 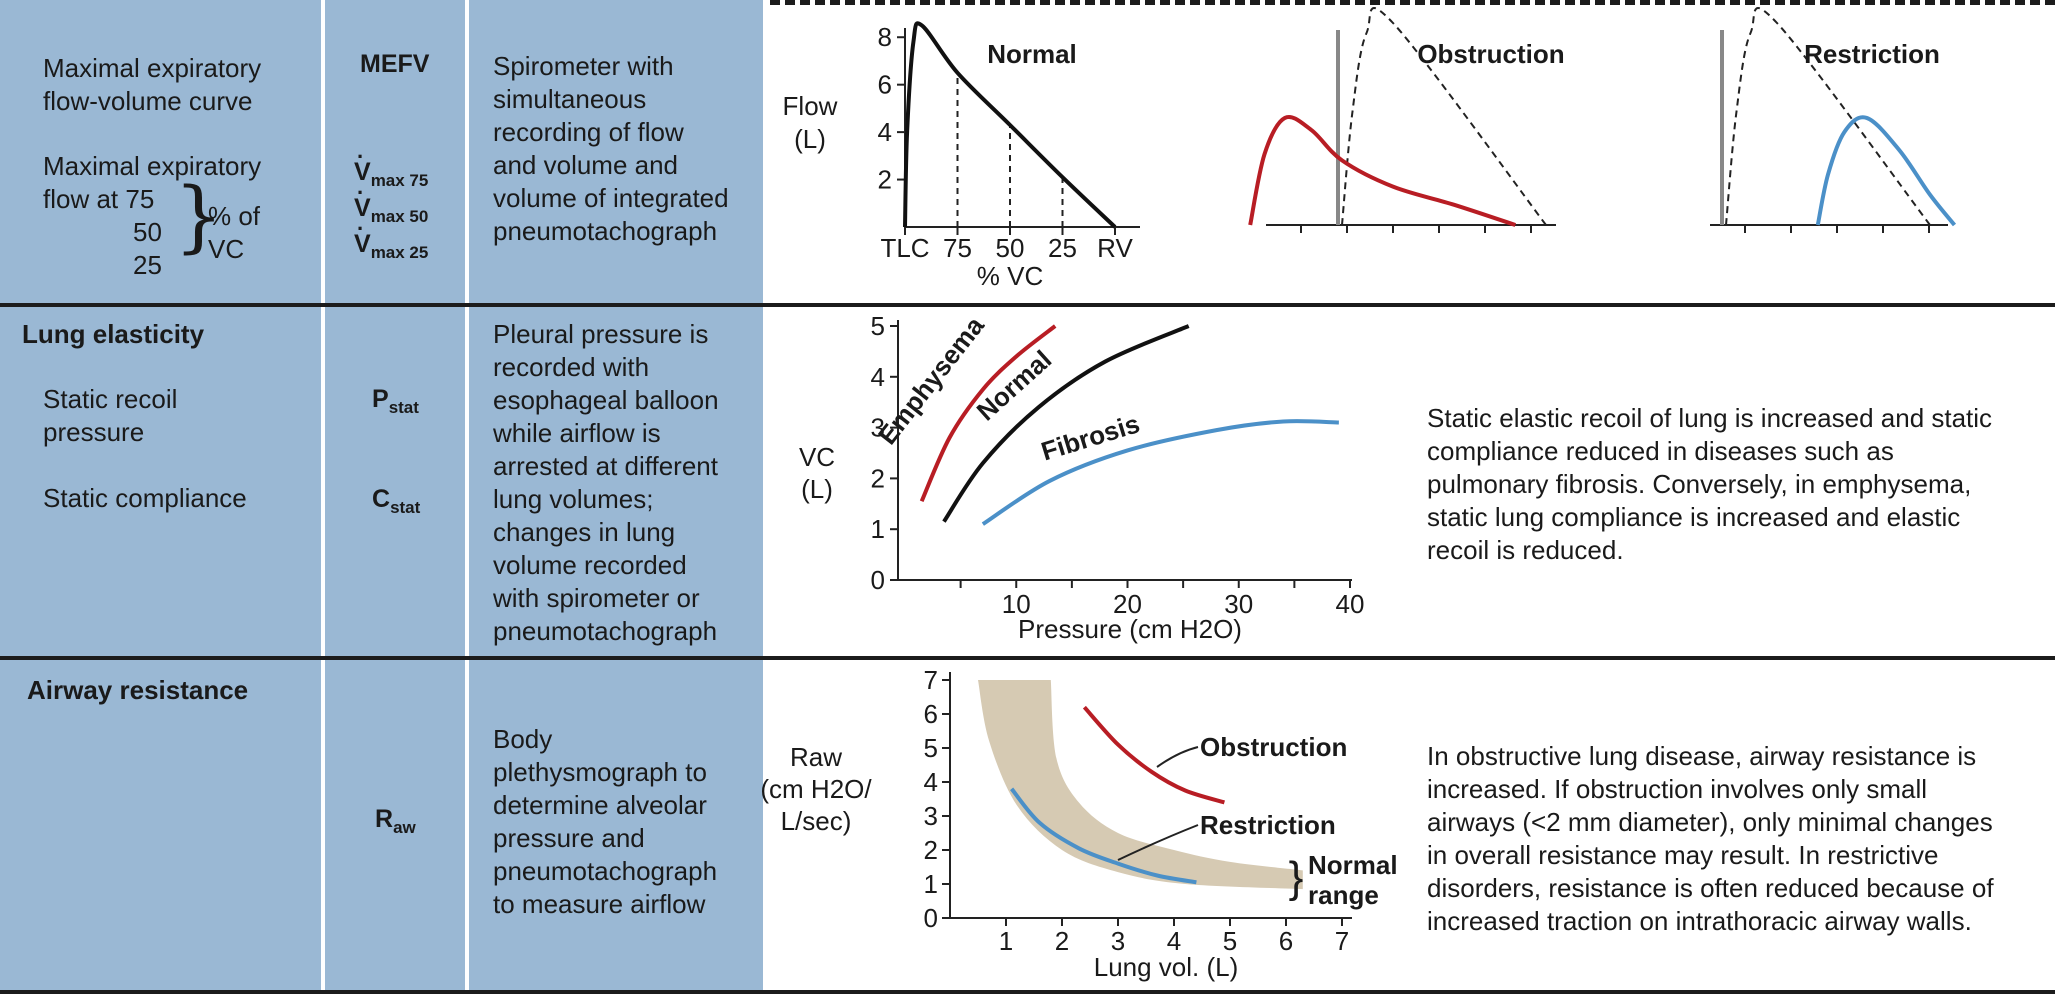 What do you see at coordinates (1130, 629) in the screenshot?
I see `x-axis-label: Pressure (cm H2O)` at bounding box center [1130, 629].